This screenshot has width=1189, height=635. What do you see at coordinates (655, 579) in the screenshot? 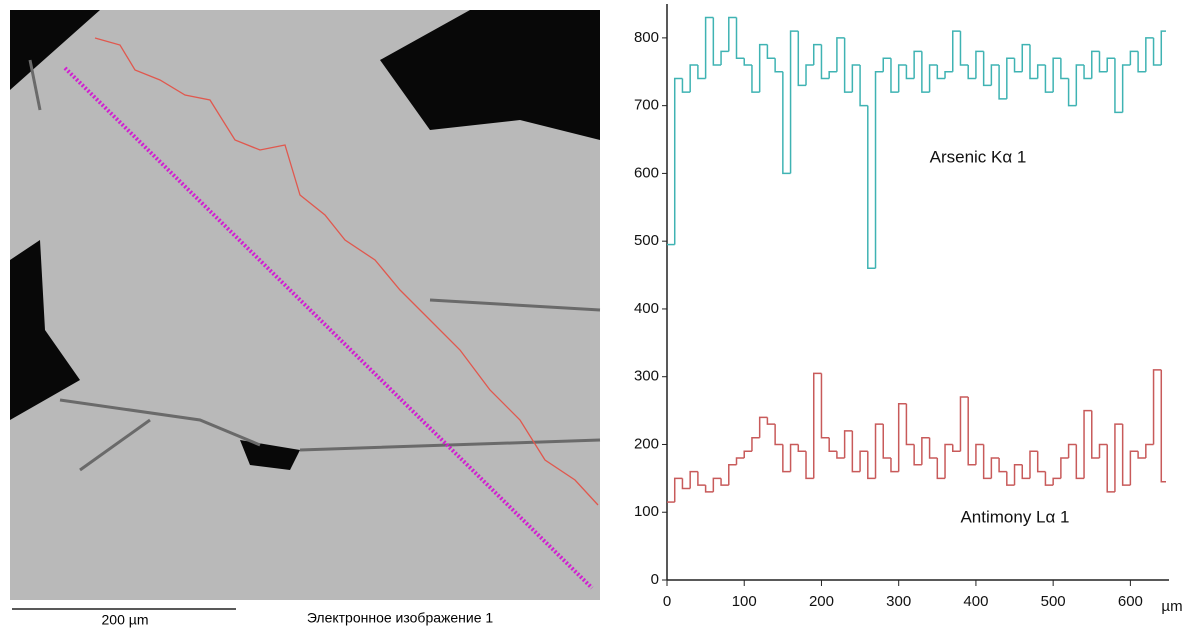
I see `y-tick-label: 0` at bounding box center [655, 579].